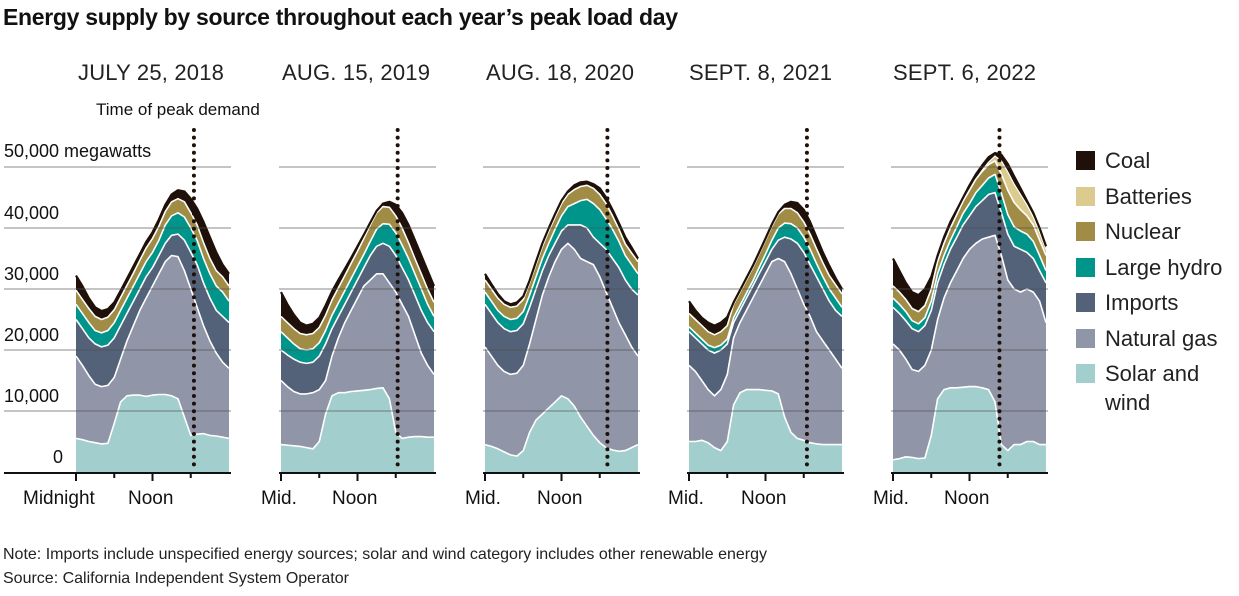 The height and width of the screenshot is (596, 1239). What do you see at coordinates (1128, 402) in the screenshot?
I see `legend-label-solar-wind-line2: wind` at bounding box center [1128, 402].